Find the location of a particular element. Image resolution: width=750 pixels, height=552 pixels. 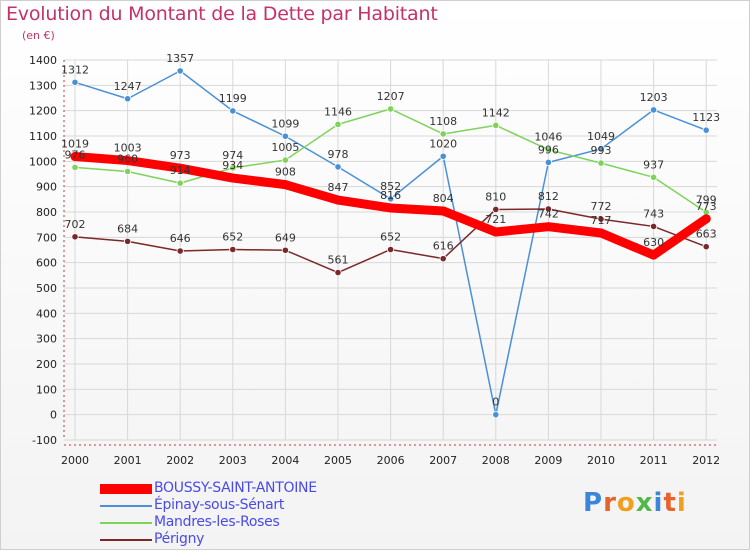

data-label: 1108 is located at coordinates (443, 121).